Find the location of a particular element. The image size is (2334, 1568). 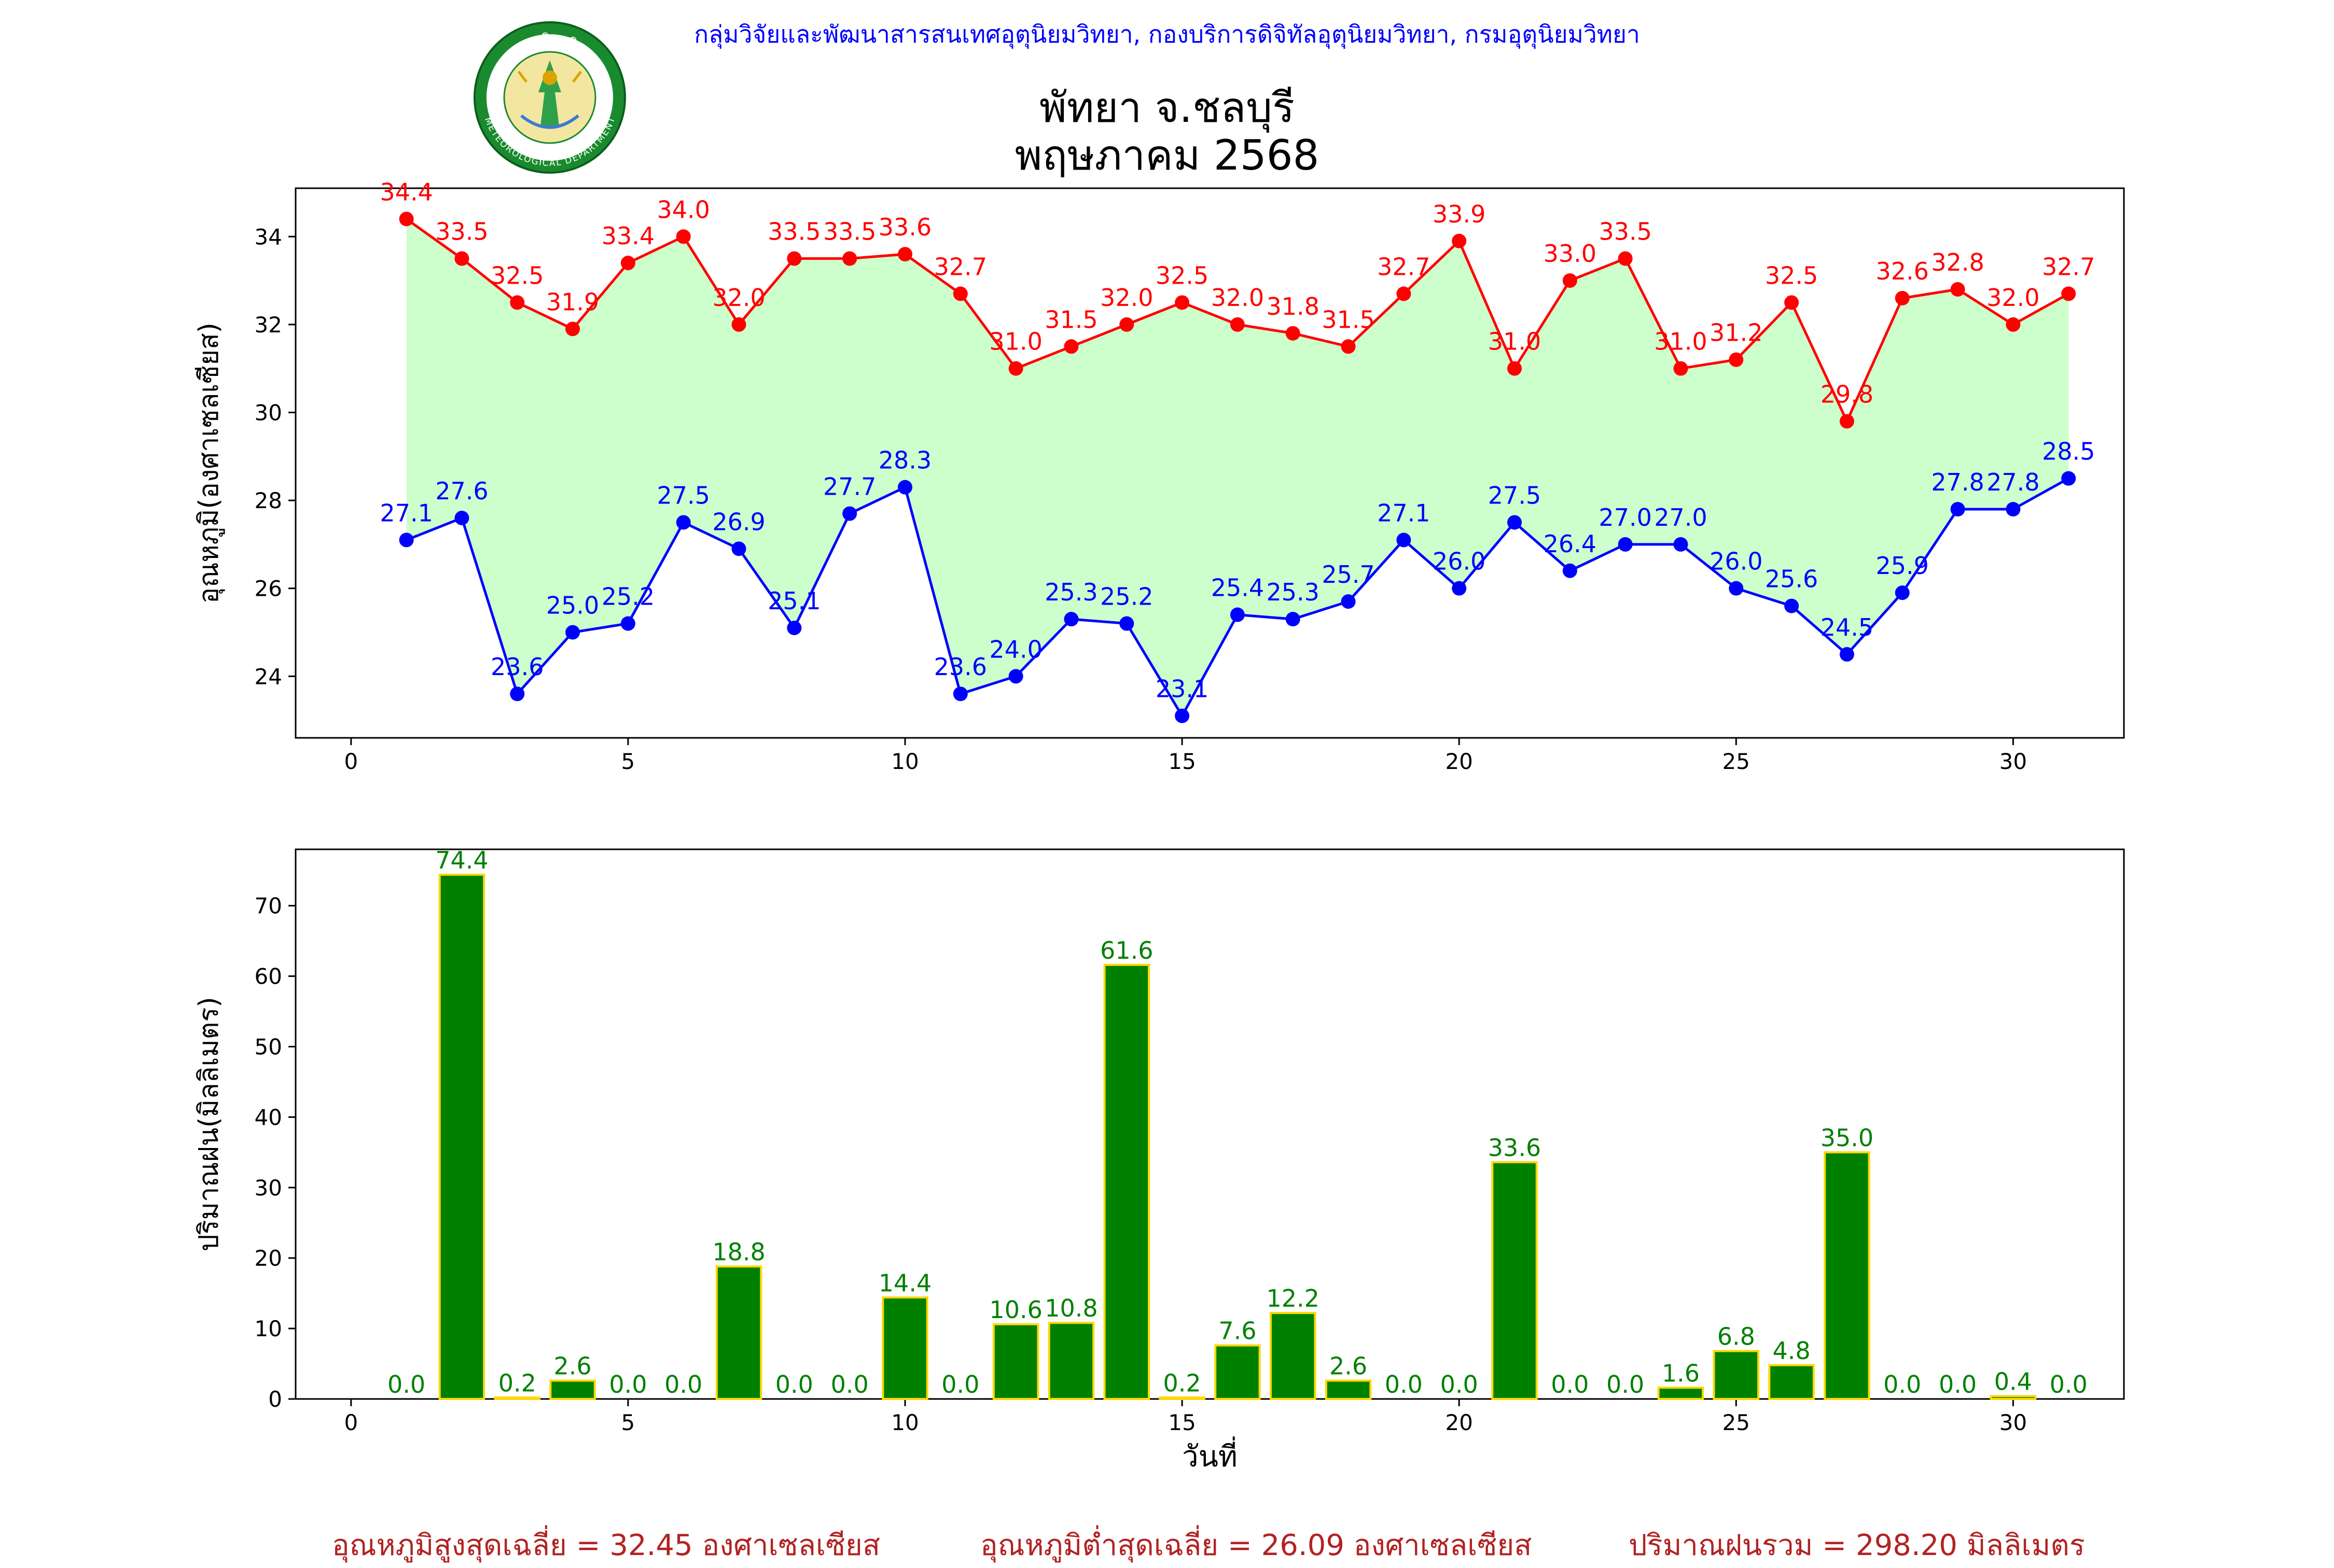

max-temp-data-label: 33.0 is located at coordinates (1570, 254).